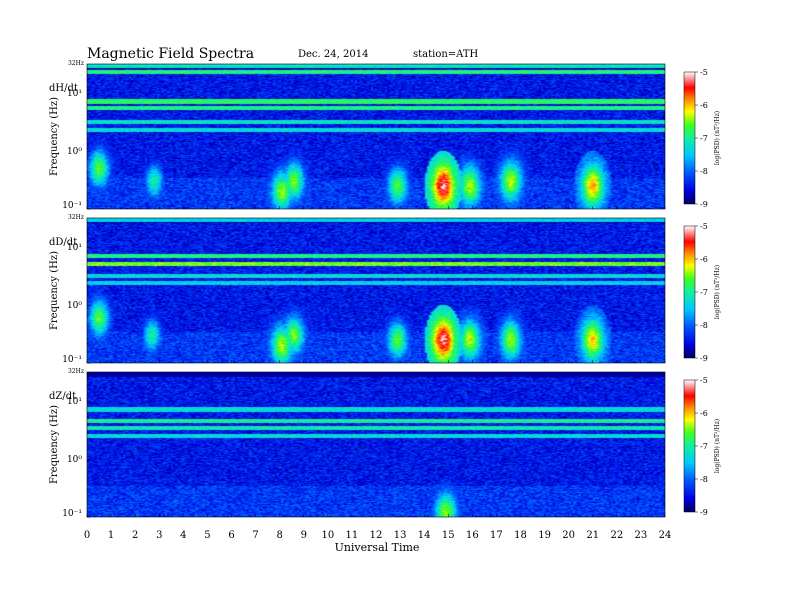 This screenshot has height=612, width=792. I want to click on x-tick-label: 9, so click(304, 535).